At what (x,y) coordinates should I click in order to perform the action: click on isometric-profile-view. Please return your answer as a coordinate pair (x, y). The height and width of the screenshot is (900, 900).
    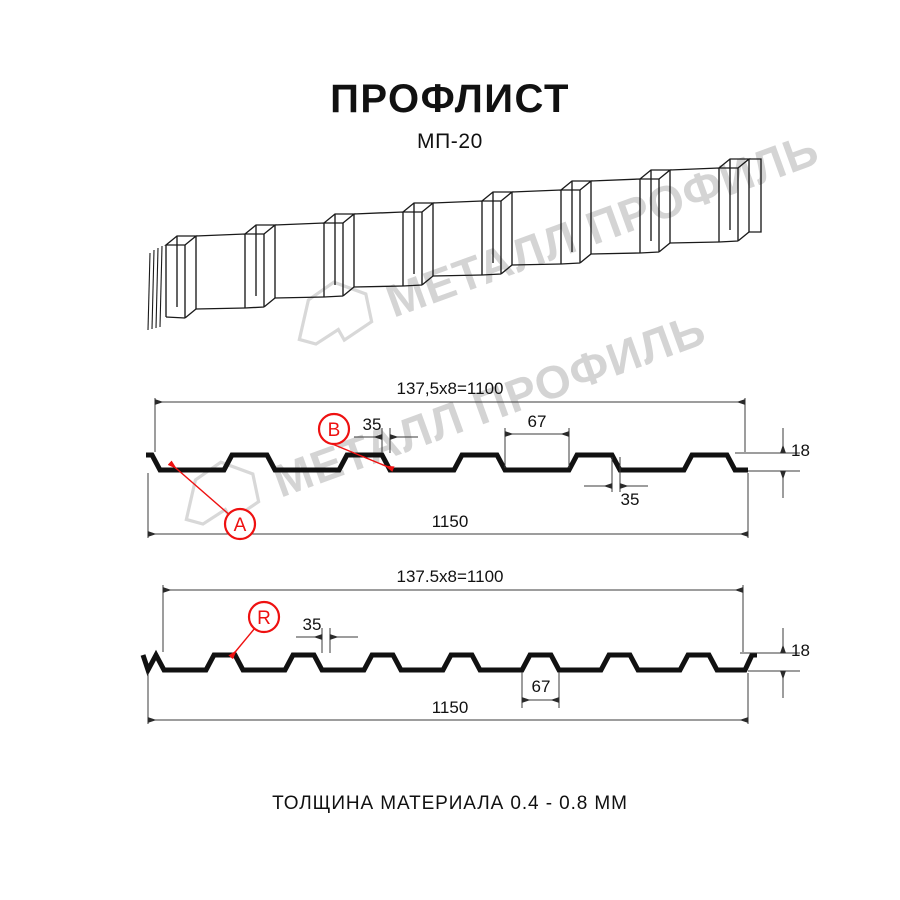
    Looking at the image, I should click on (454, 244).